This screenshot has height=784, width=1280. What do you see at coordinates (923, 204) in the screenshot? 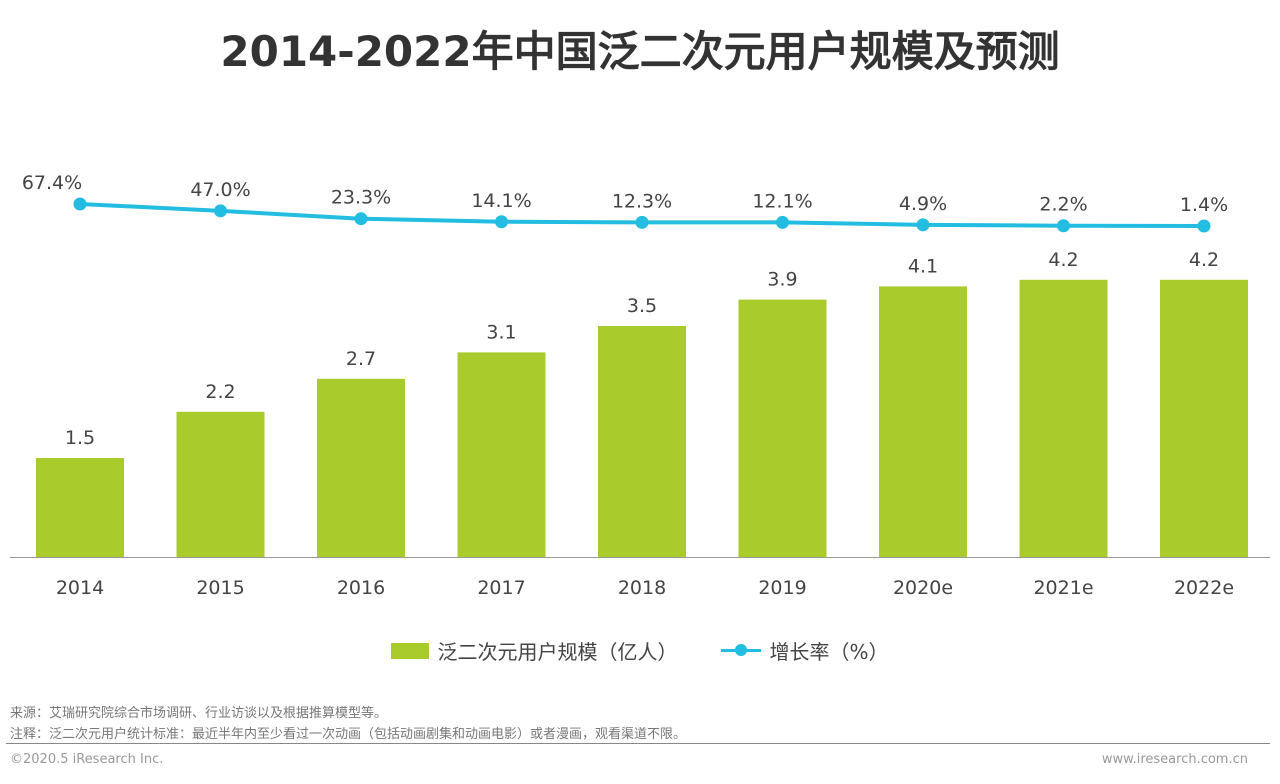
I see `line-label: 4.9%` at bounding box center [923, 204].